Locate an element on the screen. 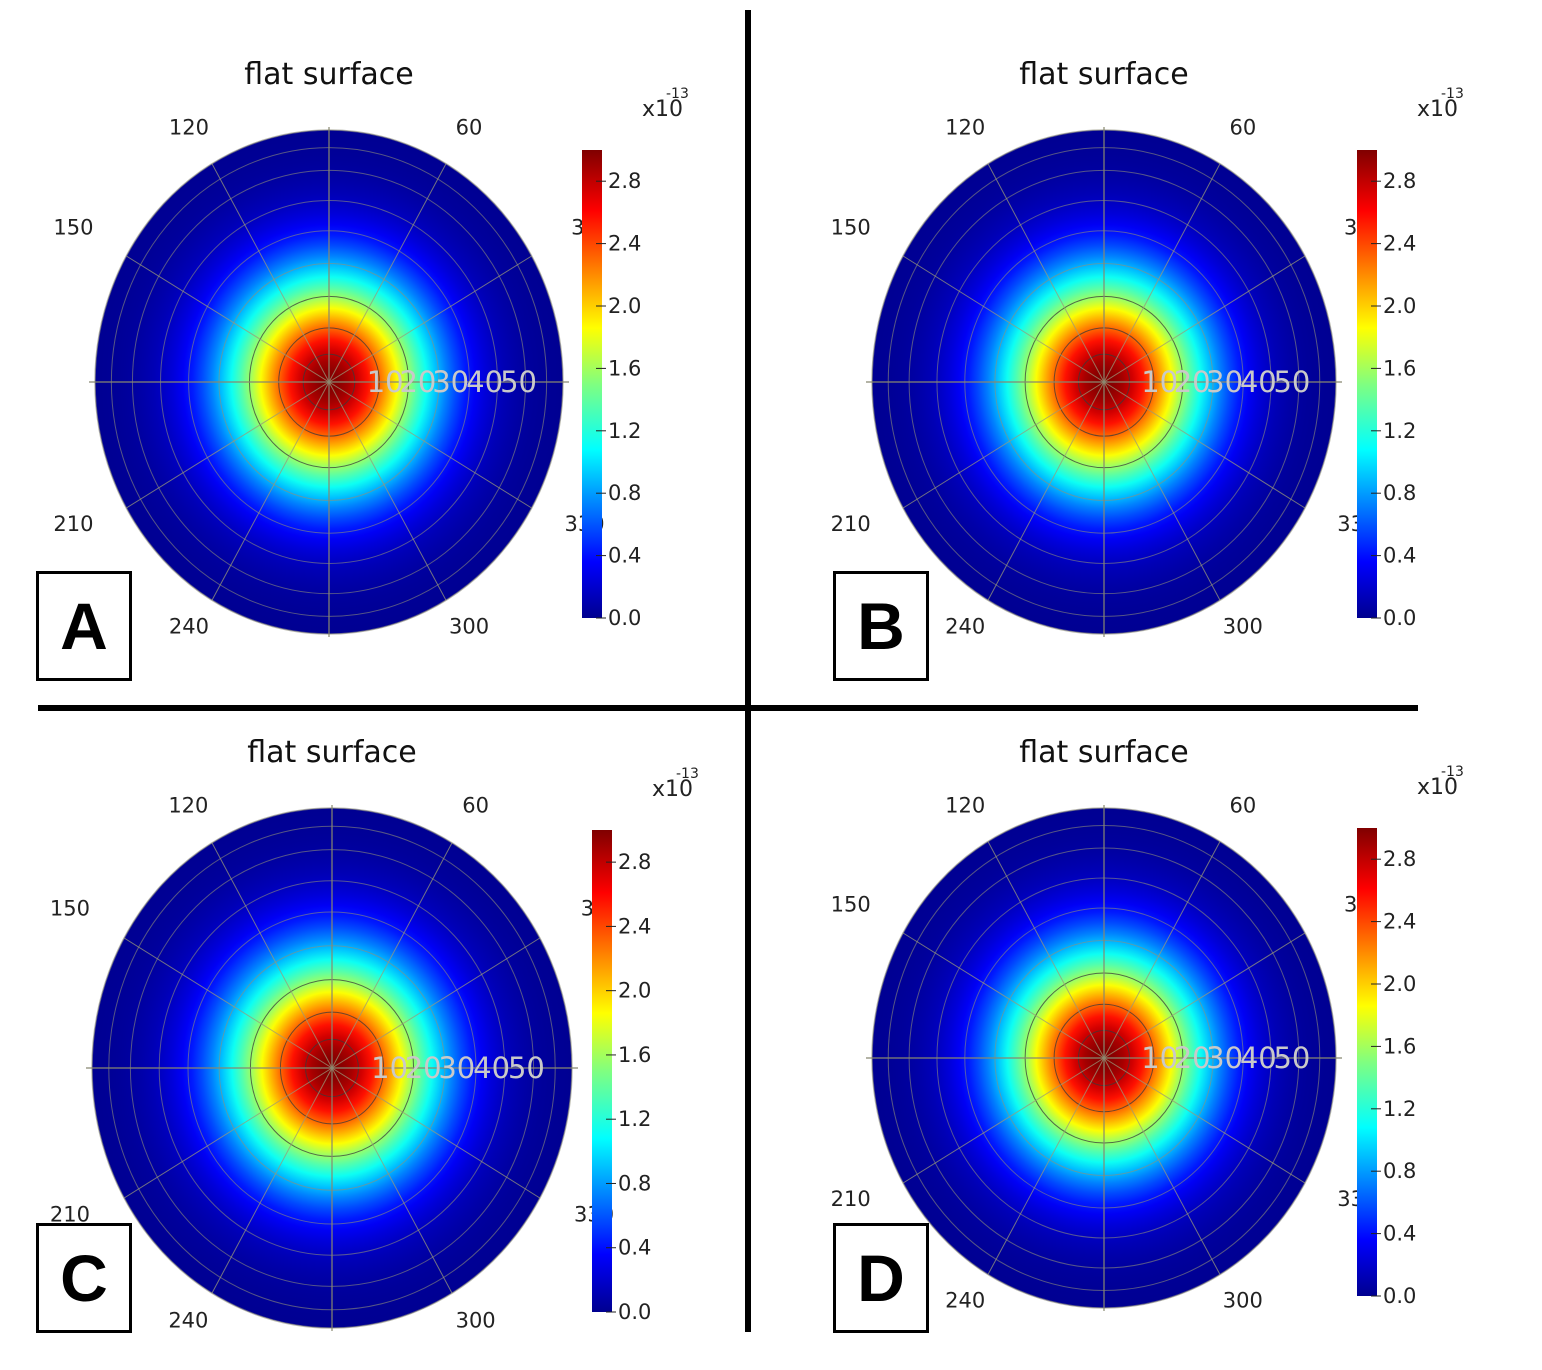 Image resolution: width=1542 pixels, height=1370 pixels. panel-label-a: A is located at coordinates (84, 626).